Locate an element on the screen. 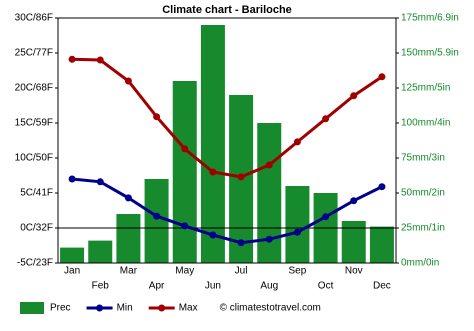 The width and height of the screenshot is (474, 331). y2-tick-label: 175mm/6.9in is located at coordinates (430, 18).